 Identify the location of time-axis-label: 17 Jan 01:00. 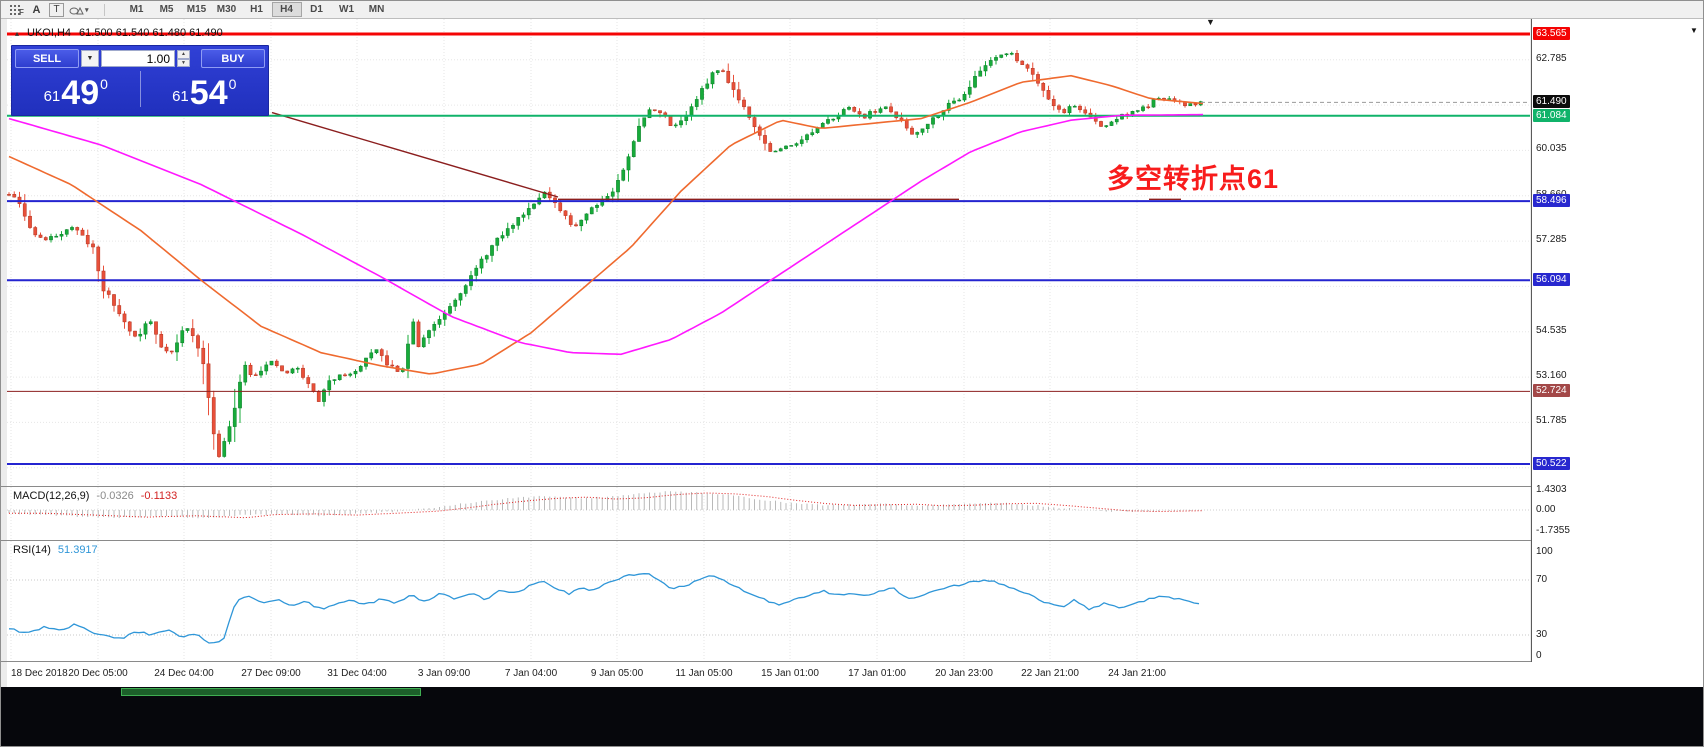
(877, 673).